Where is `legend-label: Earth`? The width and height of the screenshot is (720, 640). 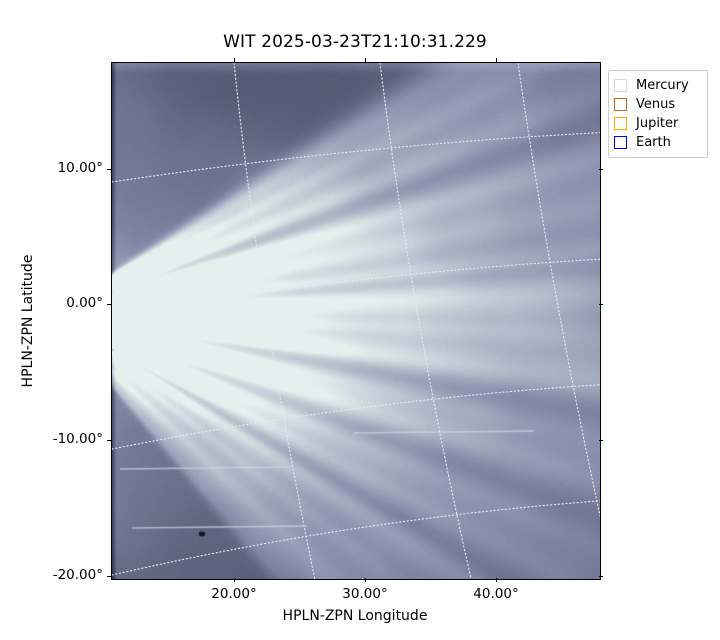
legend-label: Earth is located at coordinates (653, 142).